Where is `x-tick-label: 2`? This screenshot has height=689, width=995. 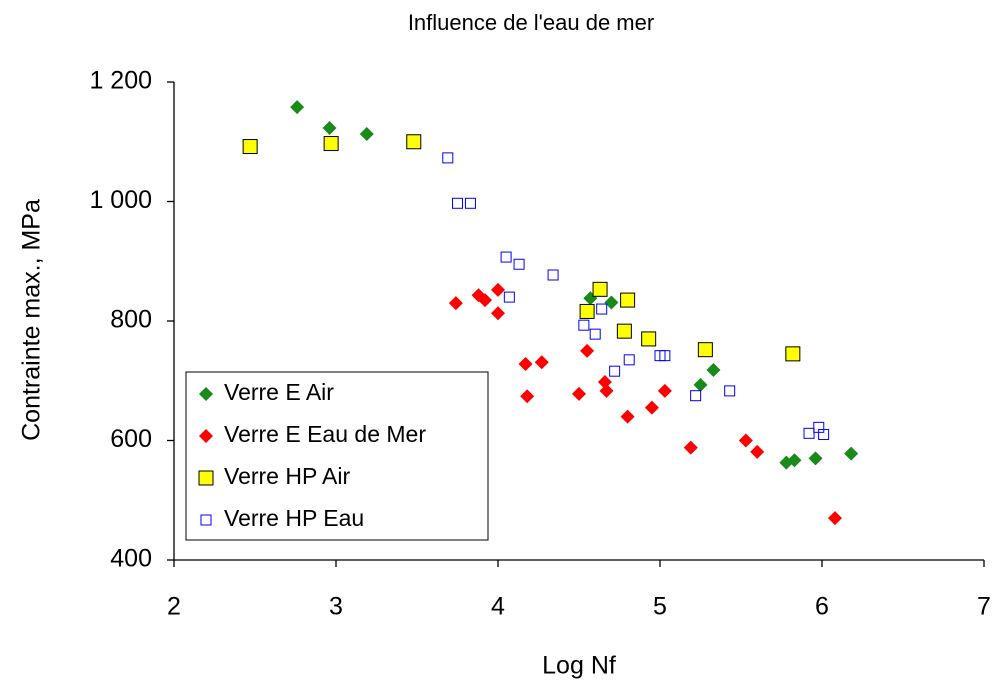
x-tick-label: 2 is located at coordinates (174, 607).